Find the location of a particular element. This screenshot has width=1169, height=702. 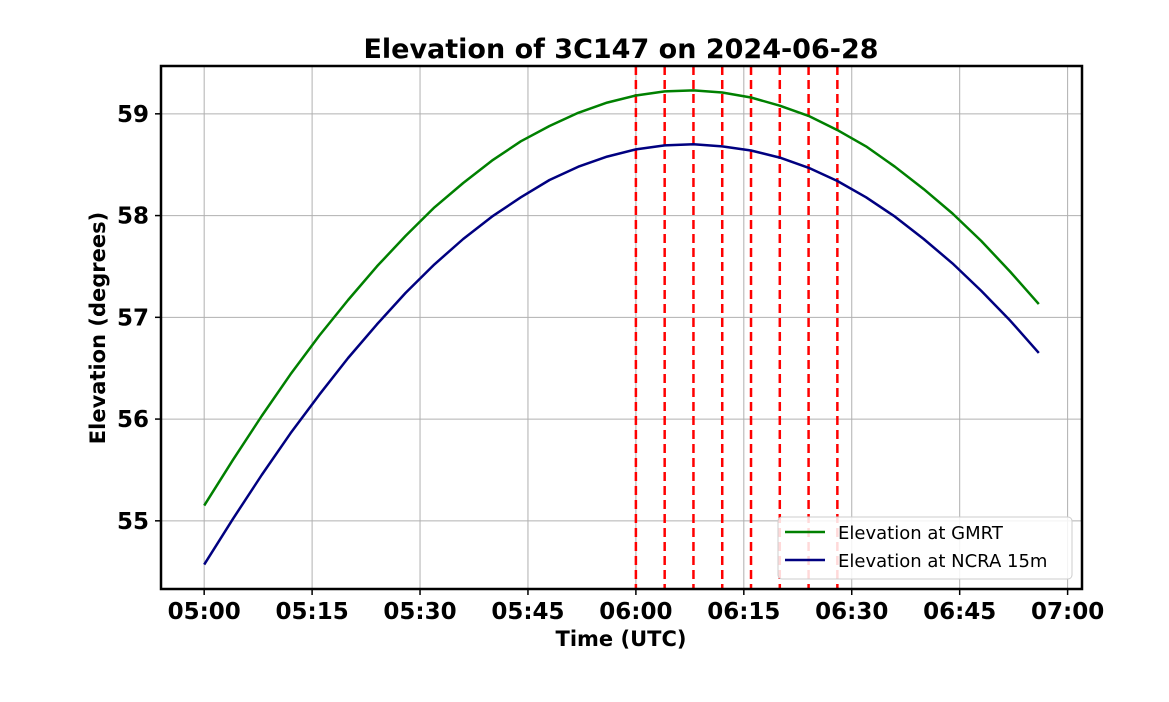

x-tick-label: 07:00 is located at coordinates (1067, 612).